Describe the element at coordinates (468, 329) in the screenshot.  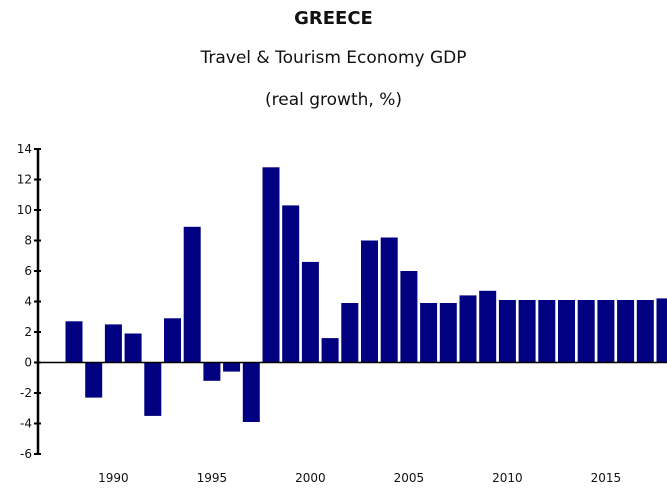
I see `bar-2008` at that location.